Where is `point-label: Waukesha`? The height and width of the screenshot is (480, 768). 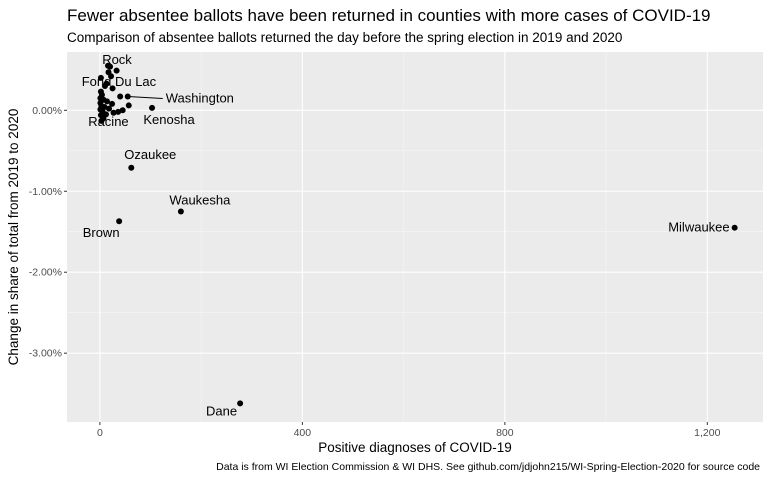
point-label: Waukesha is located at coordinates (200, 199).